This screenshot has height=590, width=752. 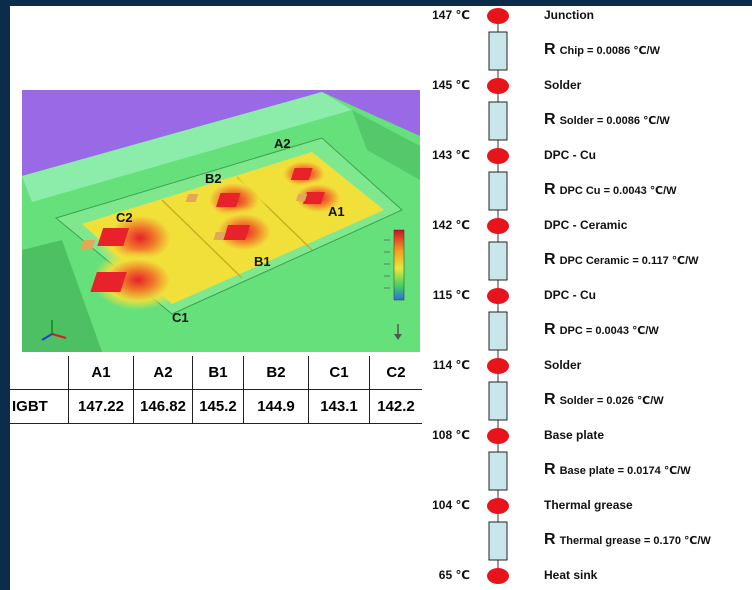 What do you see at coordinates (451, 85) in the screenshot?
I see `node-temperature: 145 ℃` at bounding box center [451, 85].